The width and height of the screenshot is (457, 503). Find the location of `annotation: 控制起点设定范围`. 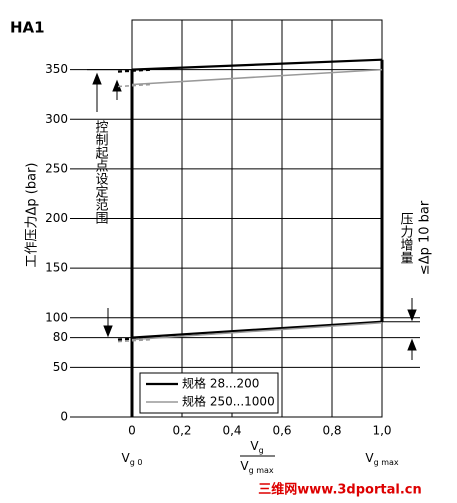

annotation: 控制起点设定范围 is located at coordinates (101, 172).